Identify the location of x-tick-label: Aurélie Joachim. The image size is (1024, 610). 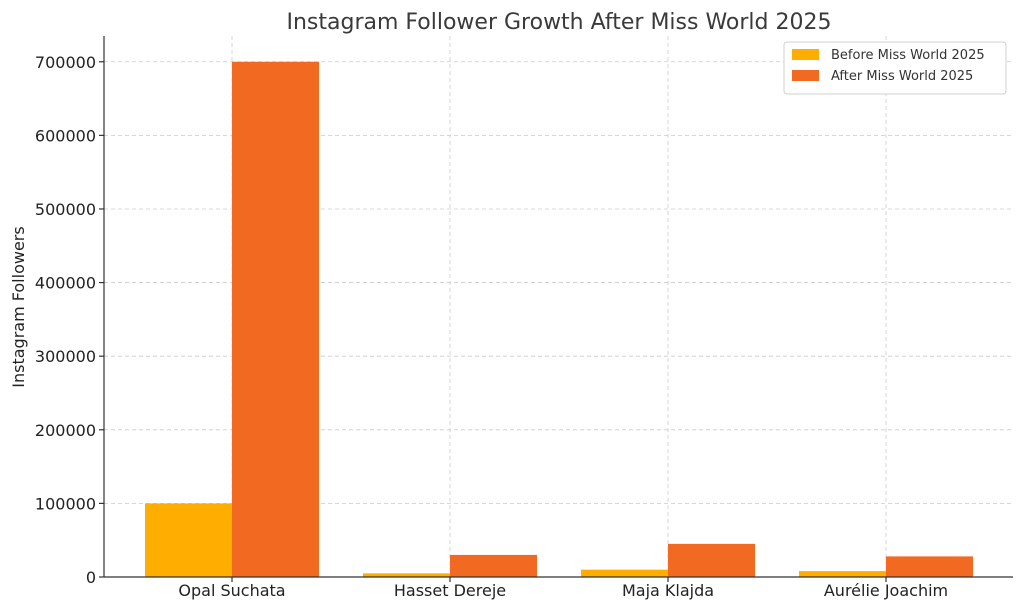
(886, 590).